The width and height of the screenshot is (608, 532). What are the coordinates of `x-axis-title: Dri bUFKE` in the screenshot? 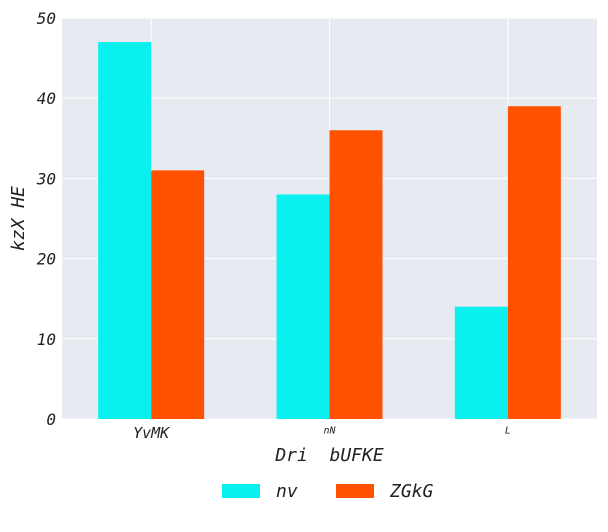 It's located at (329, 455).